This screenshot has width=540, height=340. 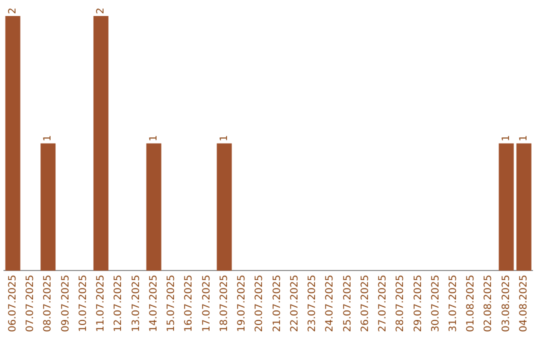 I want to click on x-tick-label: 28.07.2025, so click(x=400, y=303).